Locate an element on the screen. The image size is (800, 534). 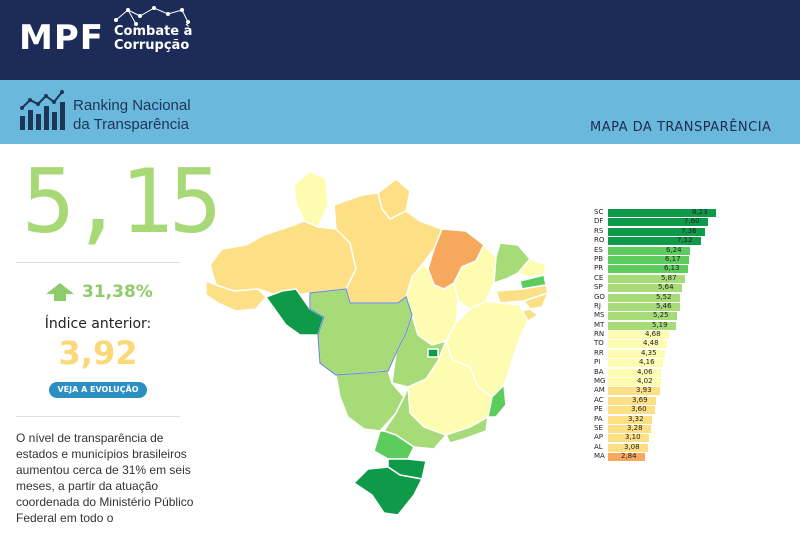
ranking-state-label: RN is located at coordinates (599, 334).